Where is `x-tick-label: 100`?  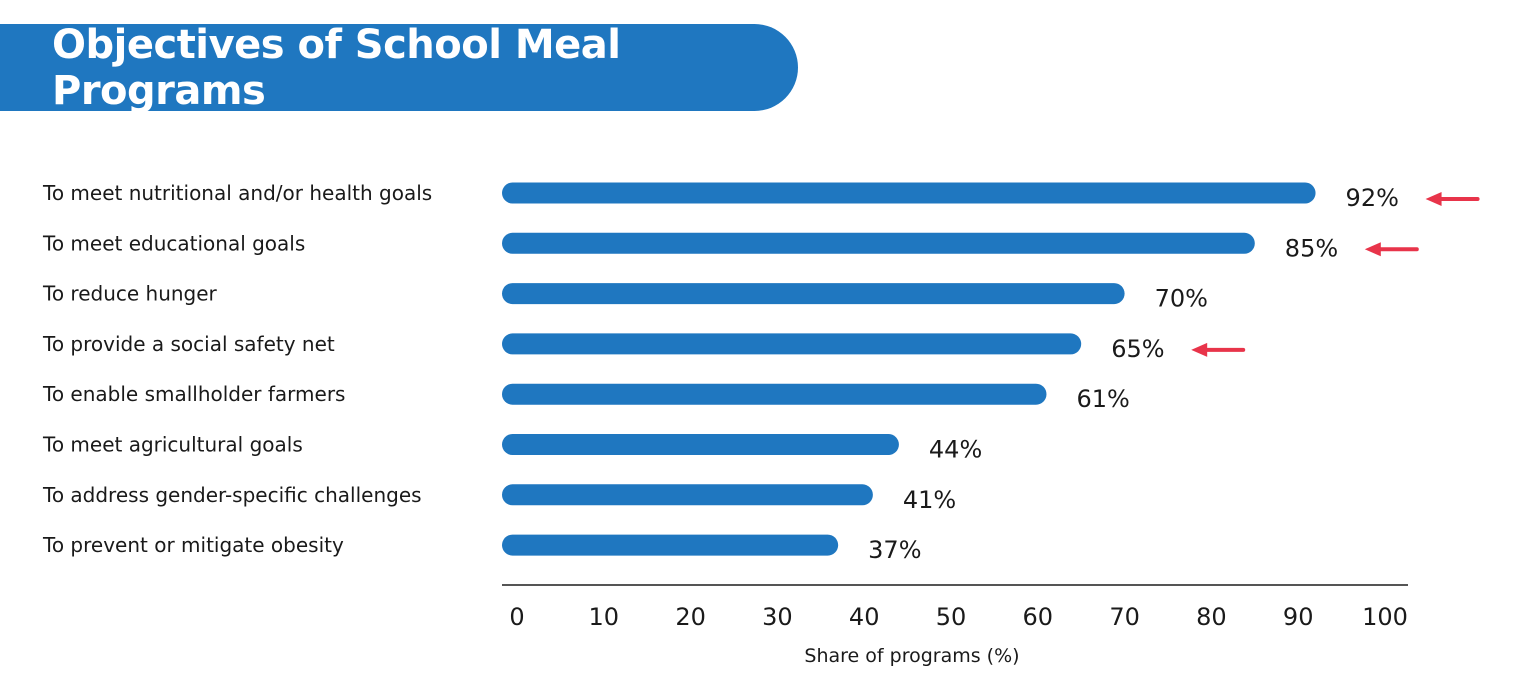 x-tick-label: 100 is located at coordinates (1385, 617).